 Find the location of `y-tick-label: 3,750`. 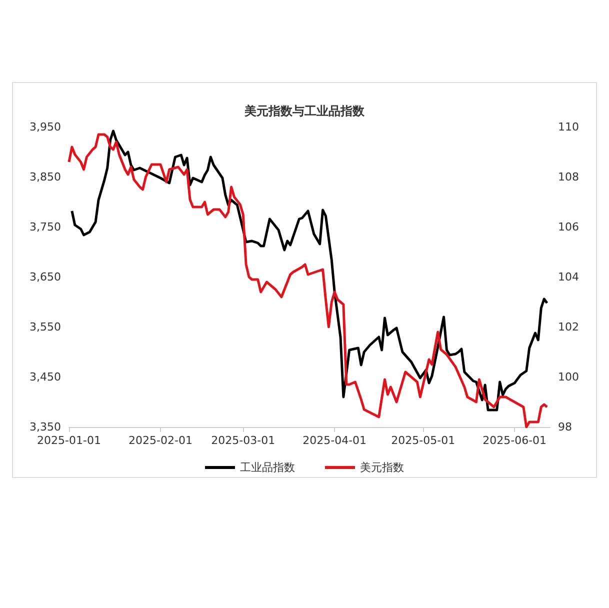

y-tick-label: 3,750 is located at coordinates (45, 227).